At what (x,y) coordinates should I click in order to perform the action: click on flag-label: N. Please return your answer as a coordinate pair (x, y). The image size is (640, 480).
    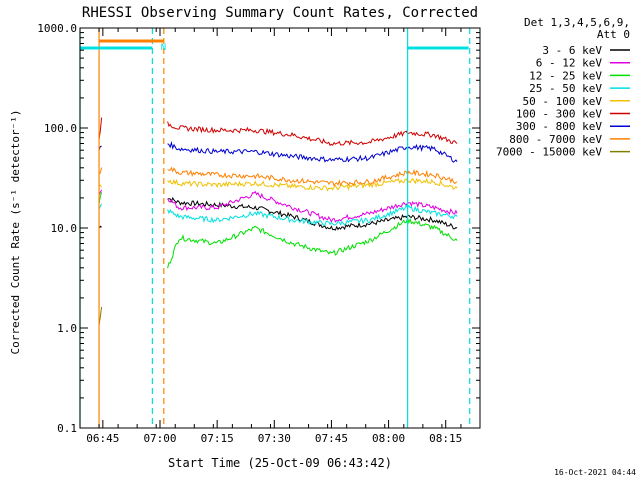
    Looking at the image, I should click on (163, 48).